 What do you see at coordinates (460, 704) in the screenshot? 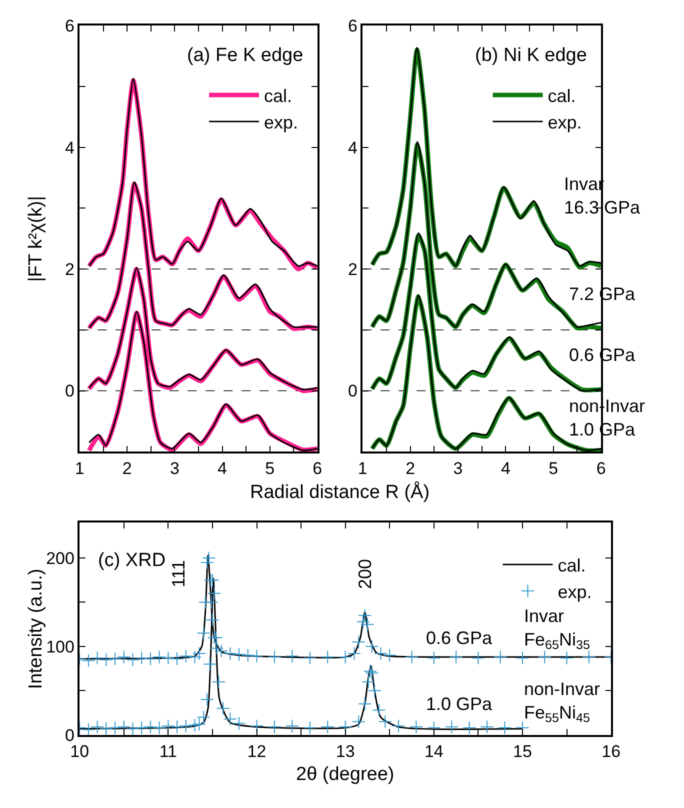
I see `annotation: 1.0 GPa` at bounding box center [460, 704].